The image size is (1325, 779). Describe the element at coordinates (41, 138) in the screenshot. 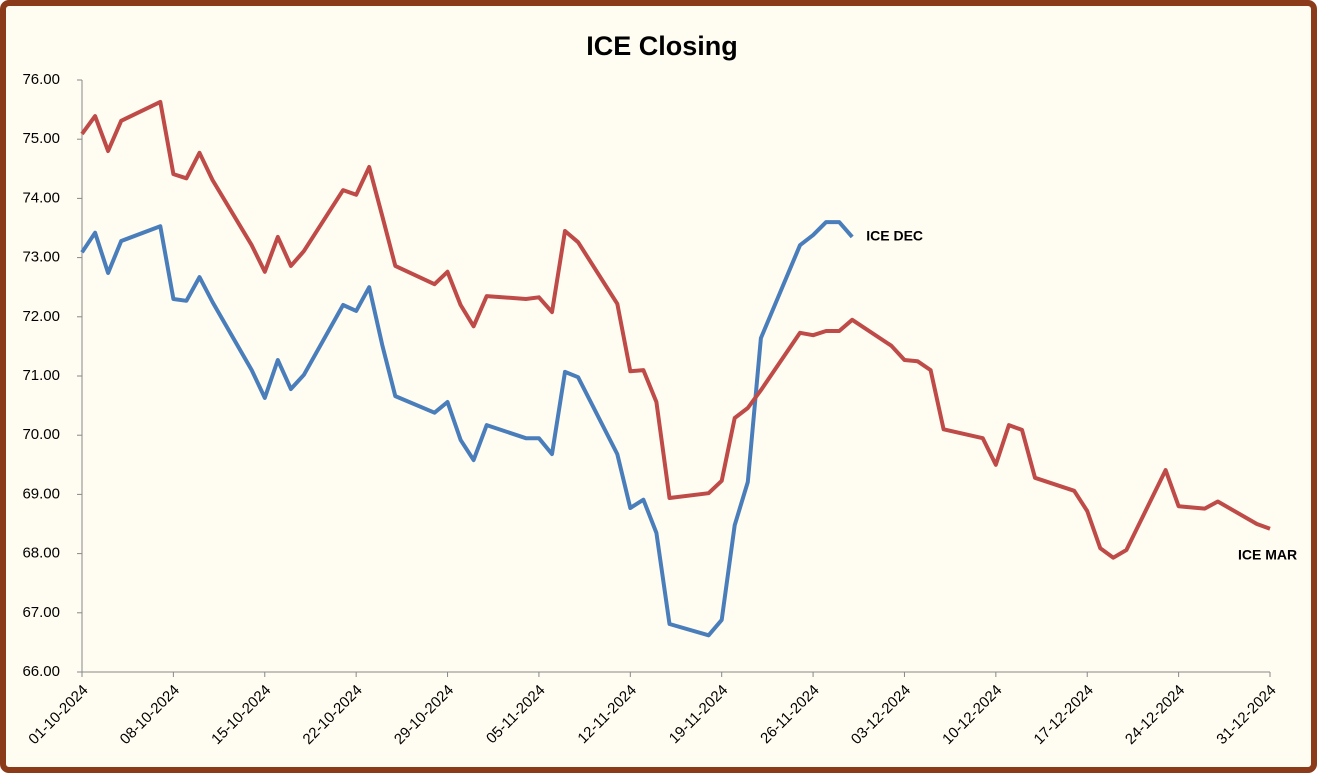

I see `y-tick-label: 75.00` at that location.